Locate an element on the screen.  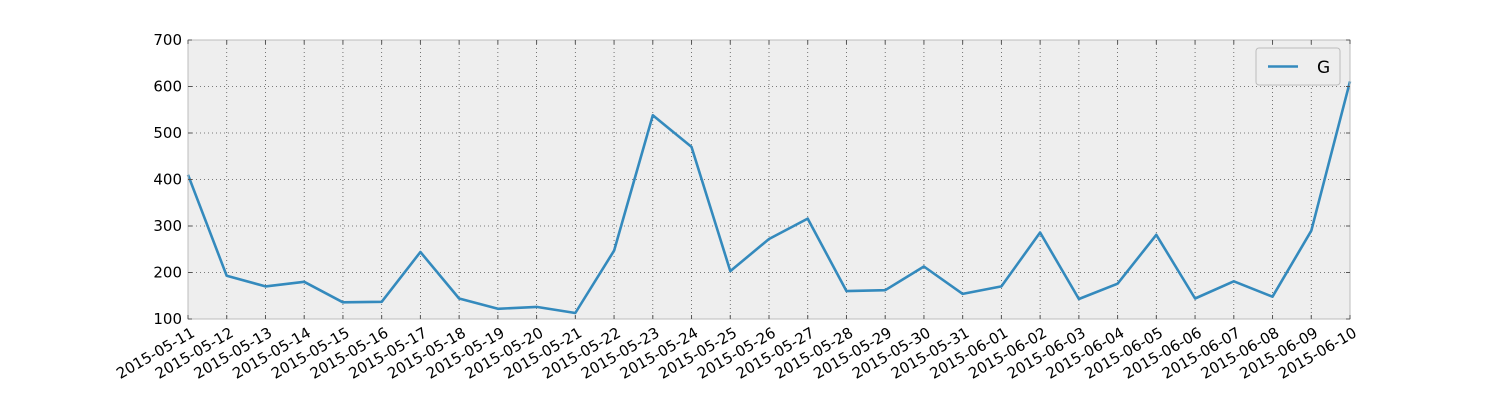
y-tick-label: 700 is located at coordinates (167, 40).